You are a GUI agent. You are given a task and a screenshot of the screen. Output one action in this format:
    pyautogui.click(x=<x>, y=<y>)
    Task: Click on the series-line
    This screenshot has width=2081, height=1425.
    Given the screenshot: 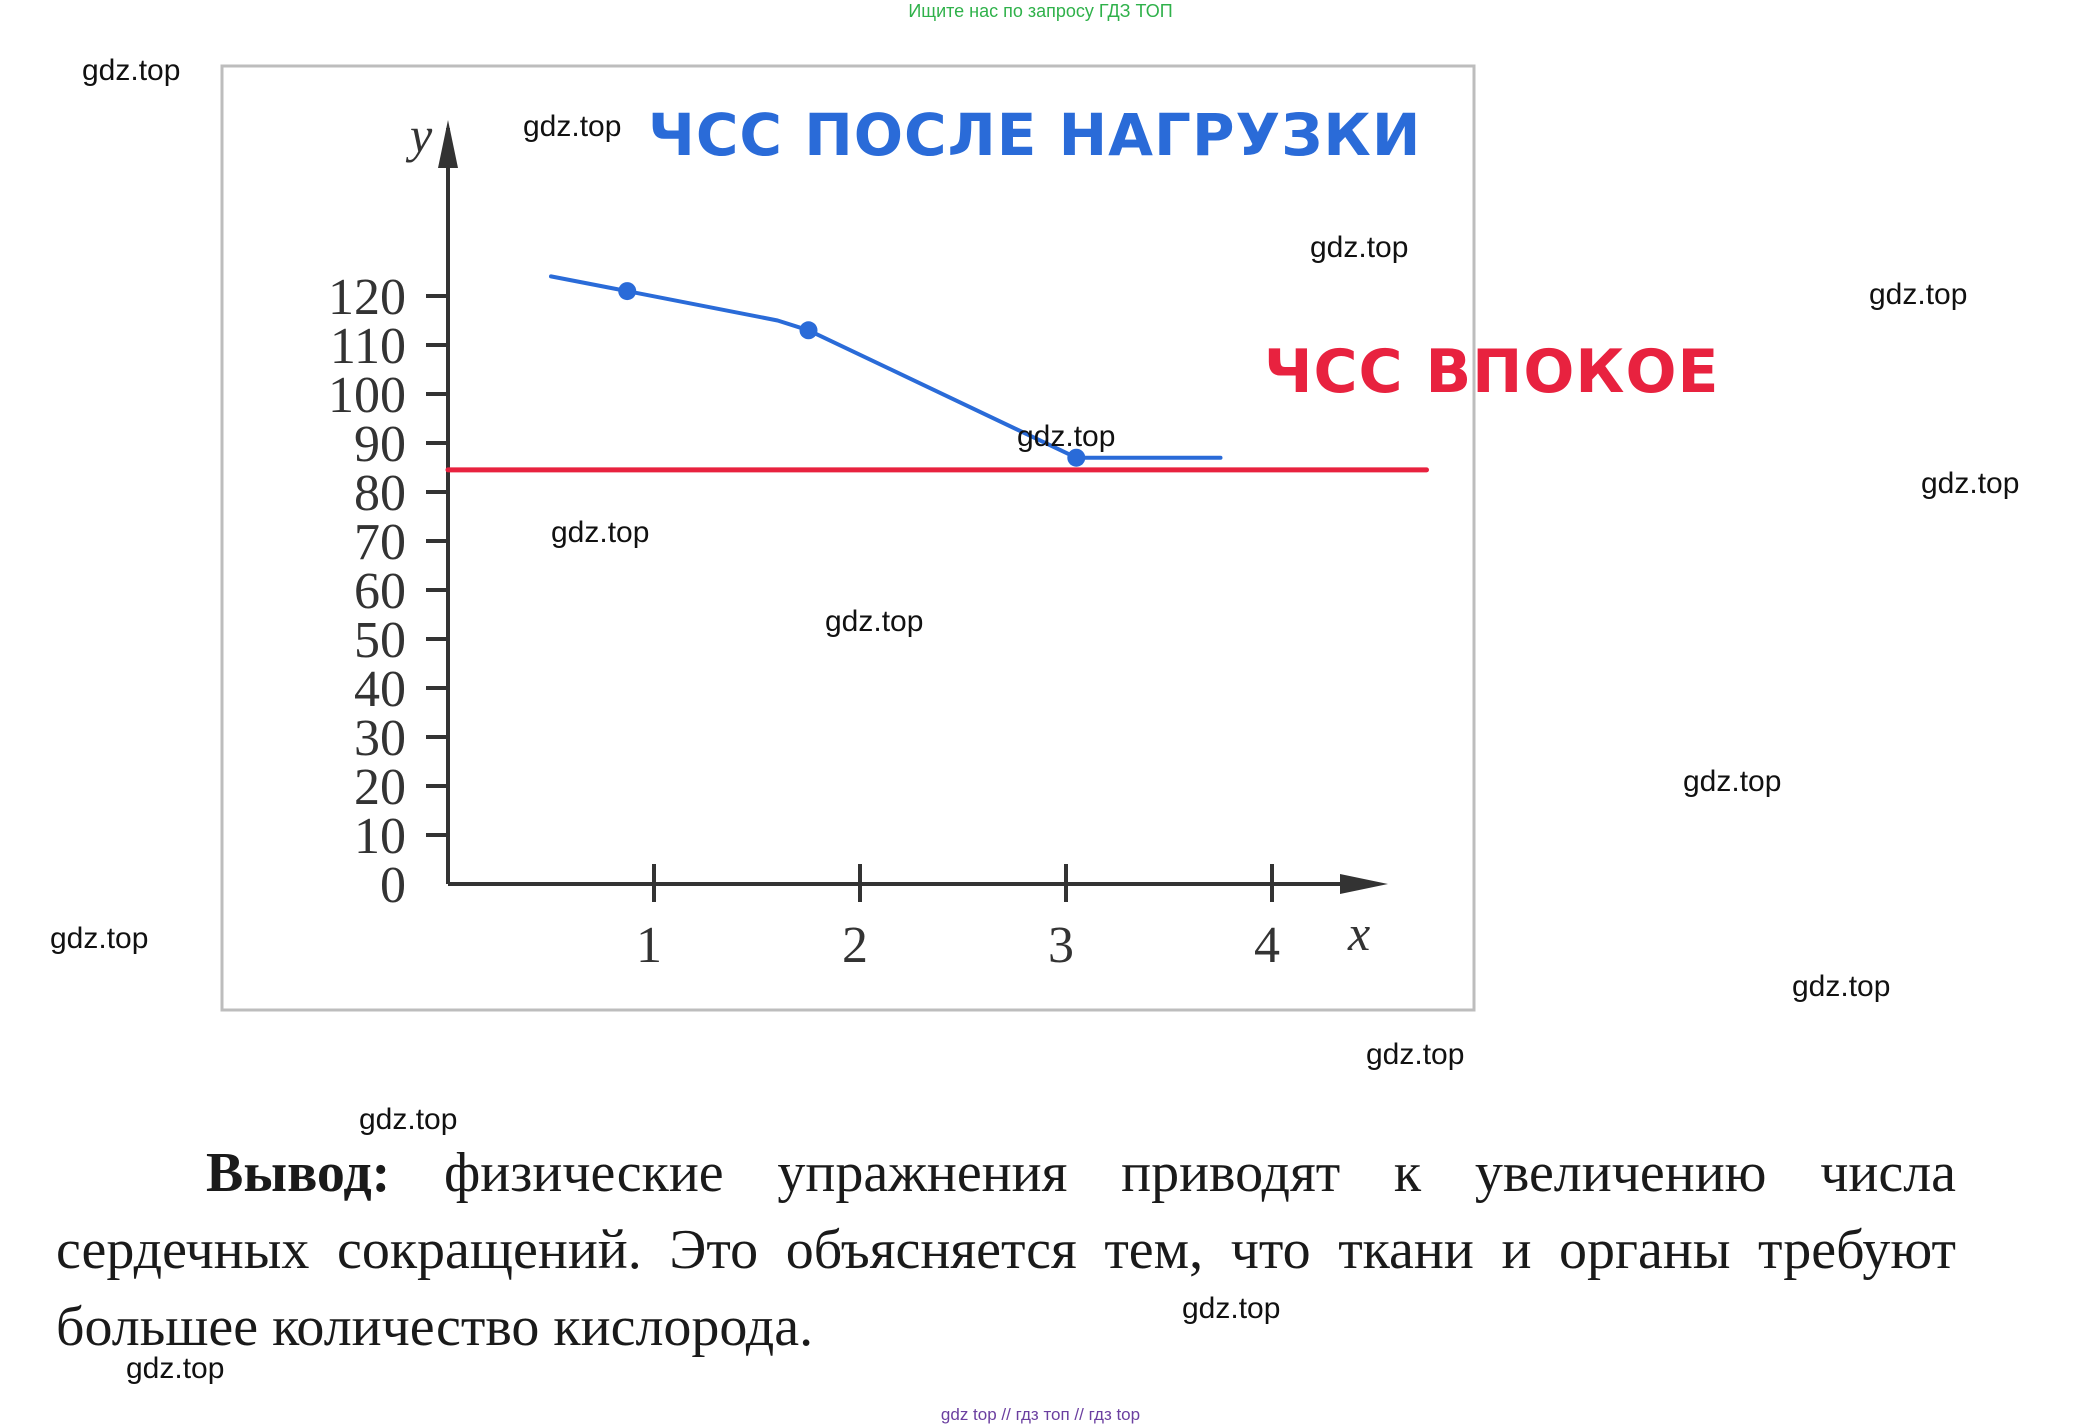 What is the action you would take?
    pyautogui.click(x=886, y=367)
    